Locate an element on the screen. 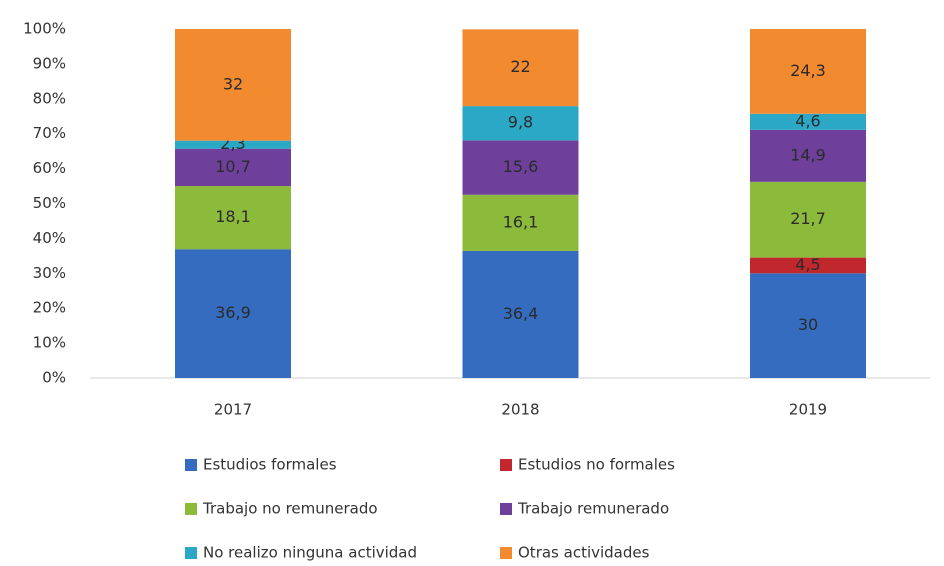 The width and height of the screenshot is (944, 566). data-label: 4,6 is located at coordinates (807, 120).